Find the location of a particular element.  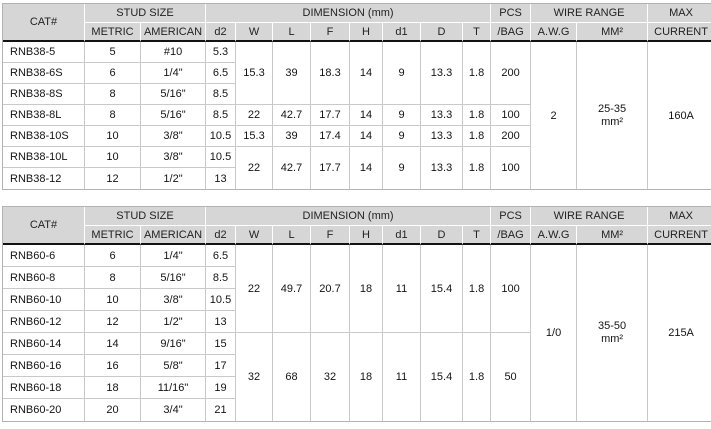

cell-dim-f: 32 is located at coordinates (331, 377).